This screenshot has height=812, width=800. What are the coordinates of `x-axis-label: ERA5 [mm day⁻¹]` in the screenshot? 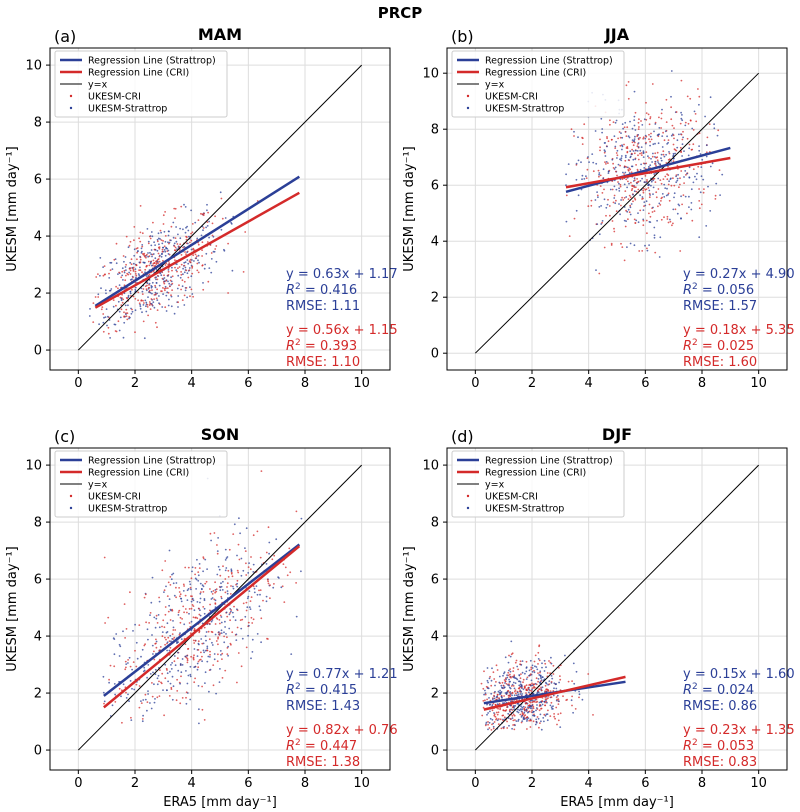 It's located at (617, 802).